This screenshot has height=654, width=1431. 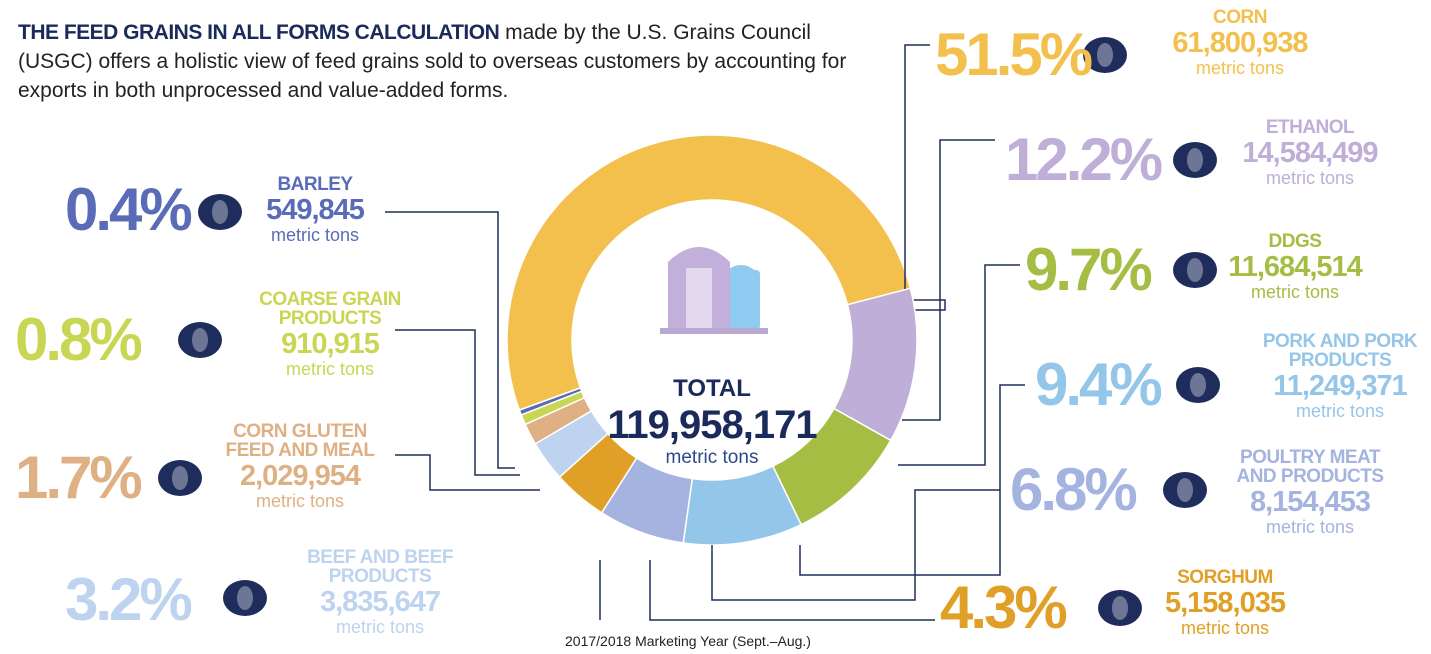 I want to click on amount-label: 11,684,514, so click(x=1295, y=267).